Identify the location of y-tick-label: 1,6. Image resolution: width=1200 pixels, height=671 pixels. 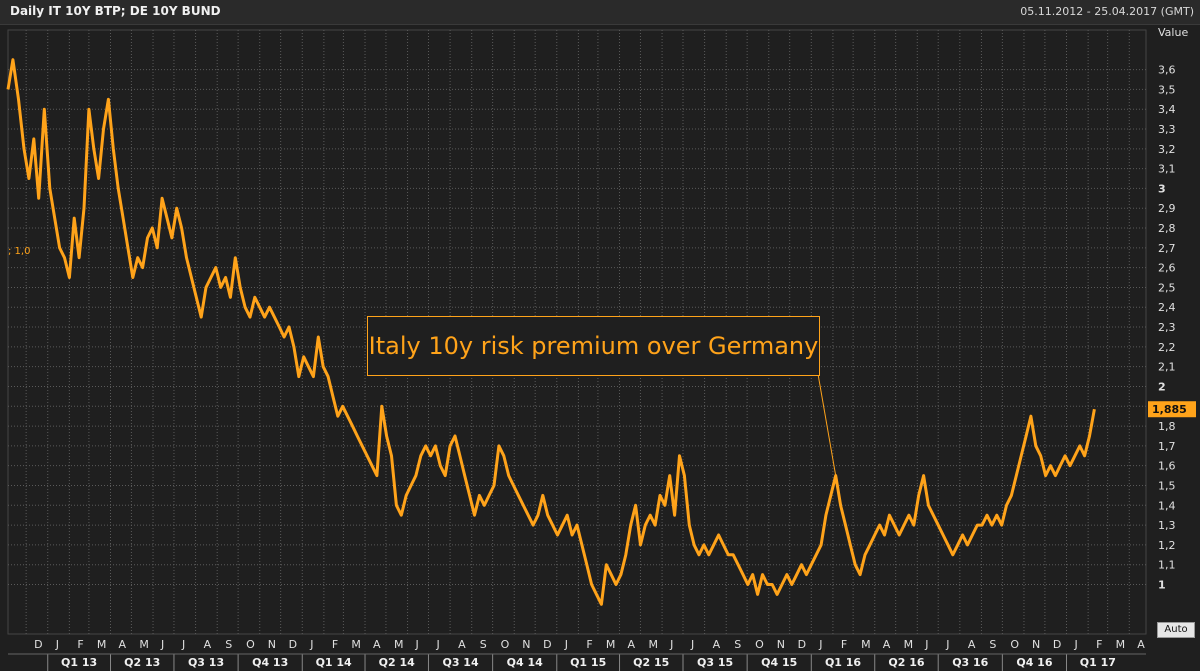
(1167, 466).